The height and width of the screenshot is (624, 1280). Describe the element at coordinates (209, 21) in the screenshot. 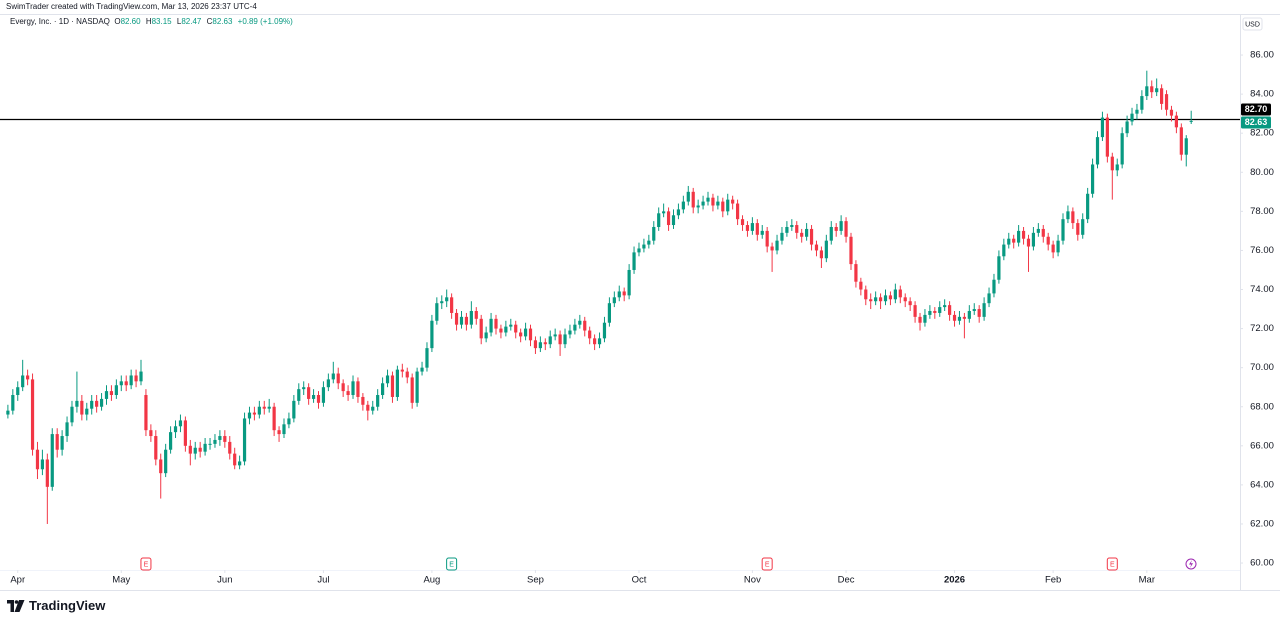

I see `ohlc-key: C` at that location.